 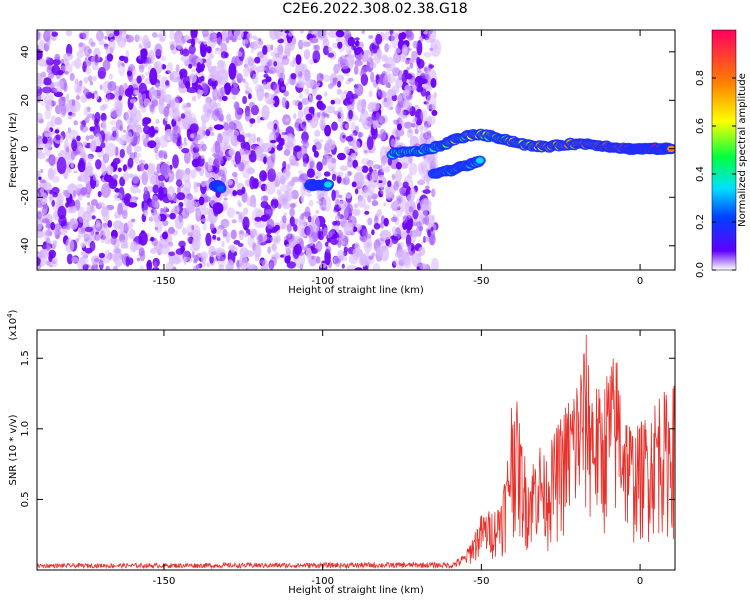 What do you see at coordinates (742, 150) in the screenshot?
I see `colorbar-label: Normalized spectral amplitude` at bounding box center [742, 150].